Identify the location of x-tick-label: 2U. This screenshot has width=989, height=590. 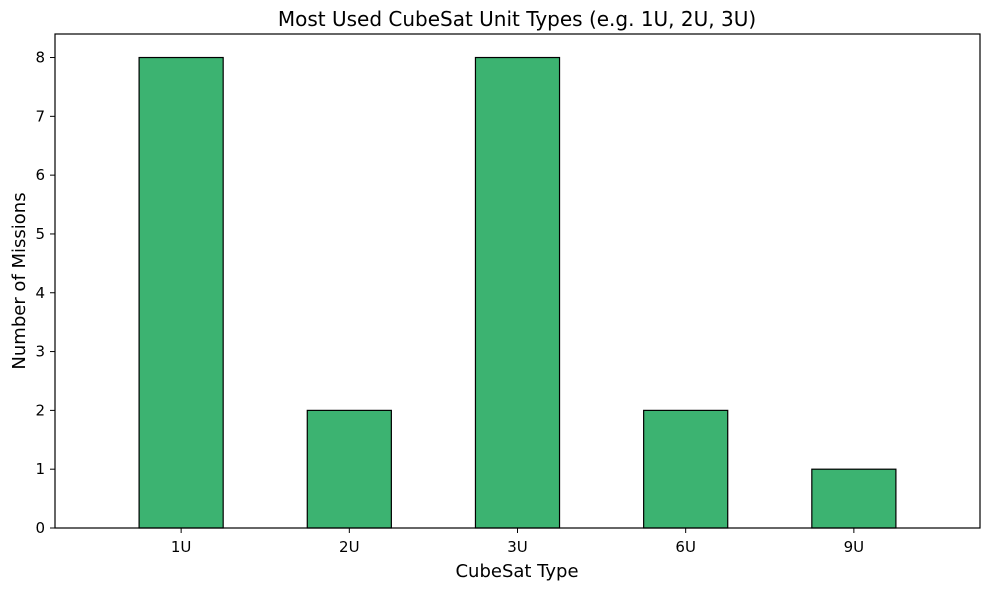
(349, 547).